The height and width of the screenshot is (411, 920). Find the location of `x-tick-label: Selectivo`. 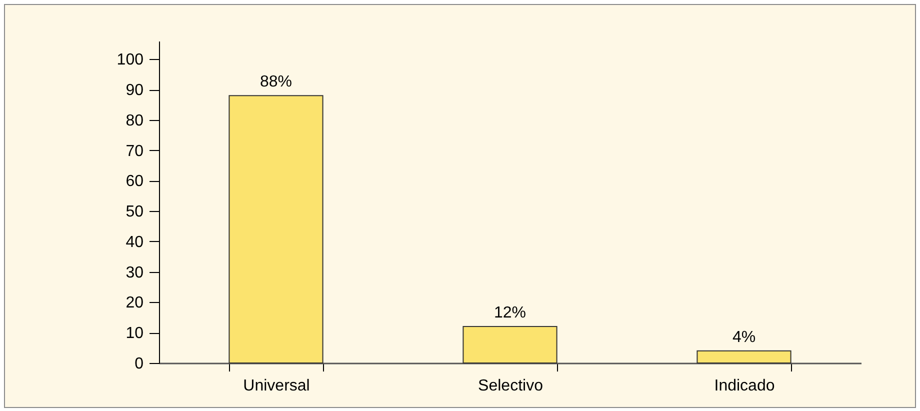

x-tick-label: Selectivo is located at coordinates (511, 386).